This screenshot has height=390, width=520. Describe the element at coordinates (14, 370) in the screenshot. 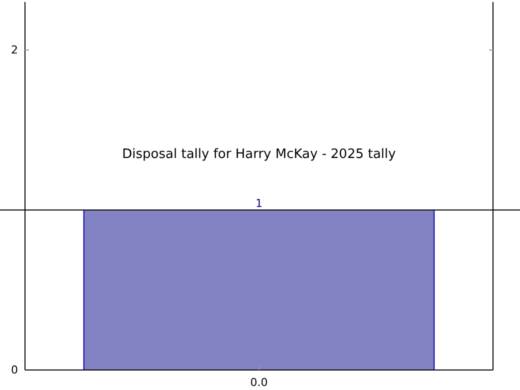

I see `y-tick-label: 0` at that location.